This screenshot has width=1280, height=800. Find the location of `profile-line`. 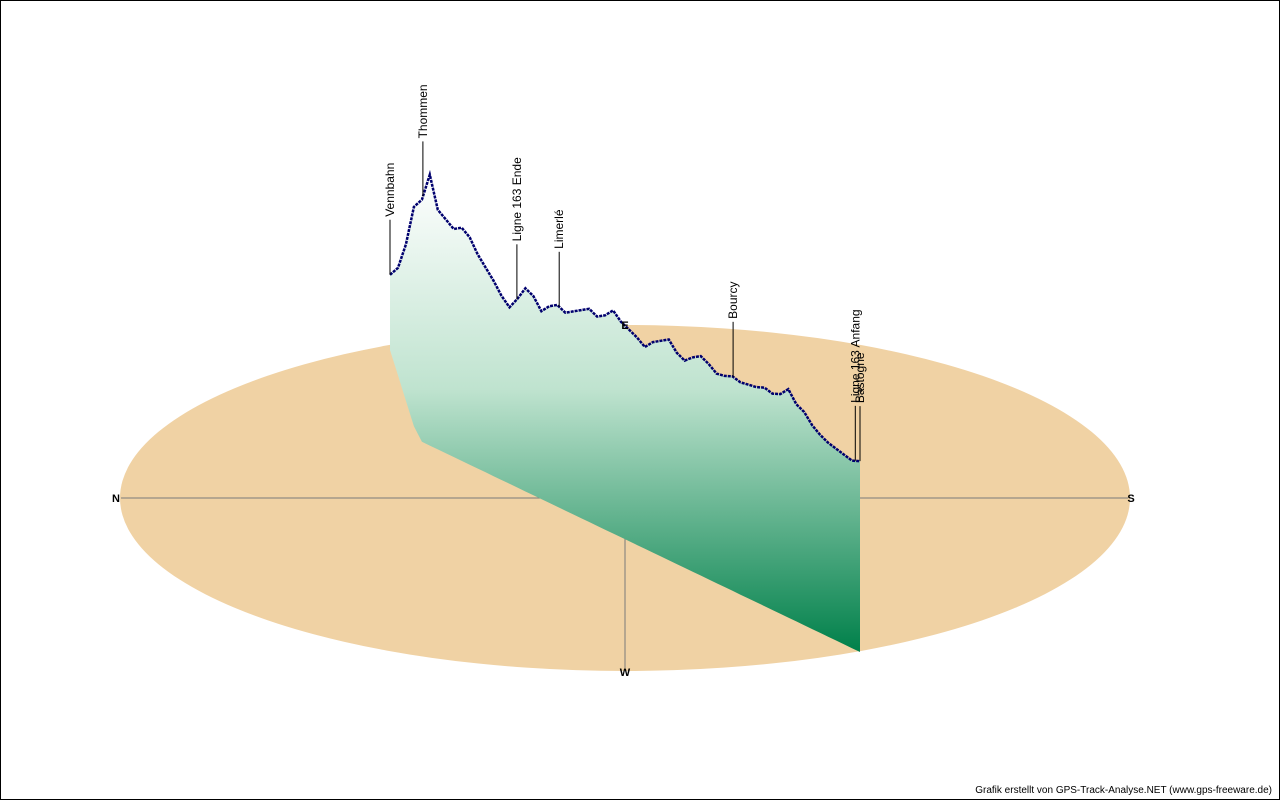

profile-line is located at coordinates (625, 316).